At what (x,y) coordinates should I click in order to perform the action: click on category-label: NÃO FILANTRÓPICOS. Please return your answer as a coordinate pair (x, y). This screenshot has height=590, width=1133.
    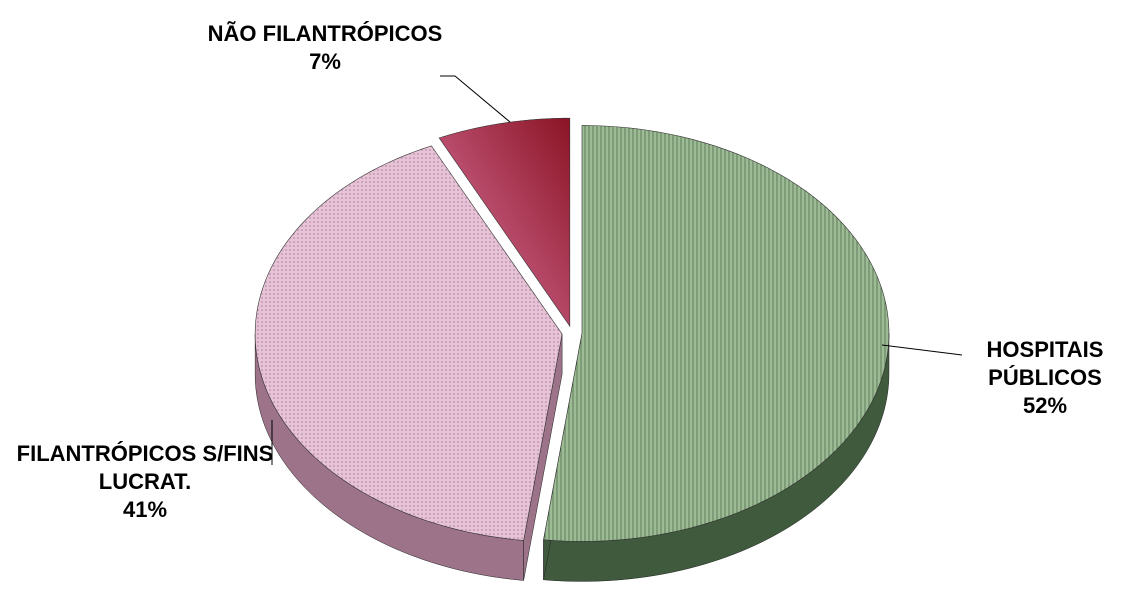
    Looking at the image, I should click on (325, 33).